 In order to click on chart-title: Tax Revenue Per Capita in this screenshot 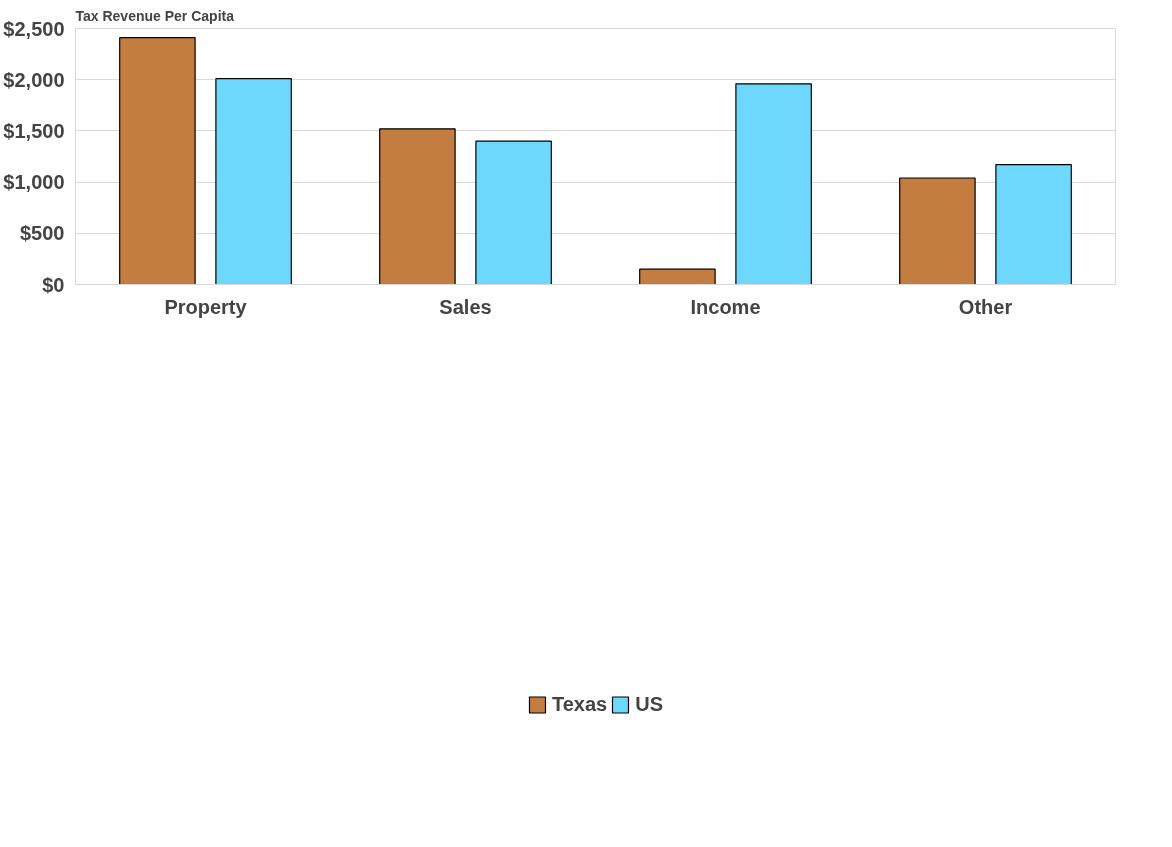, I will do `click(155, 15)`.